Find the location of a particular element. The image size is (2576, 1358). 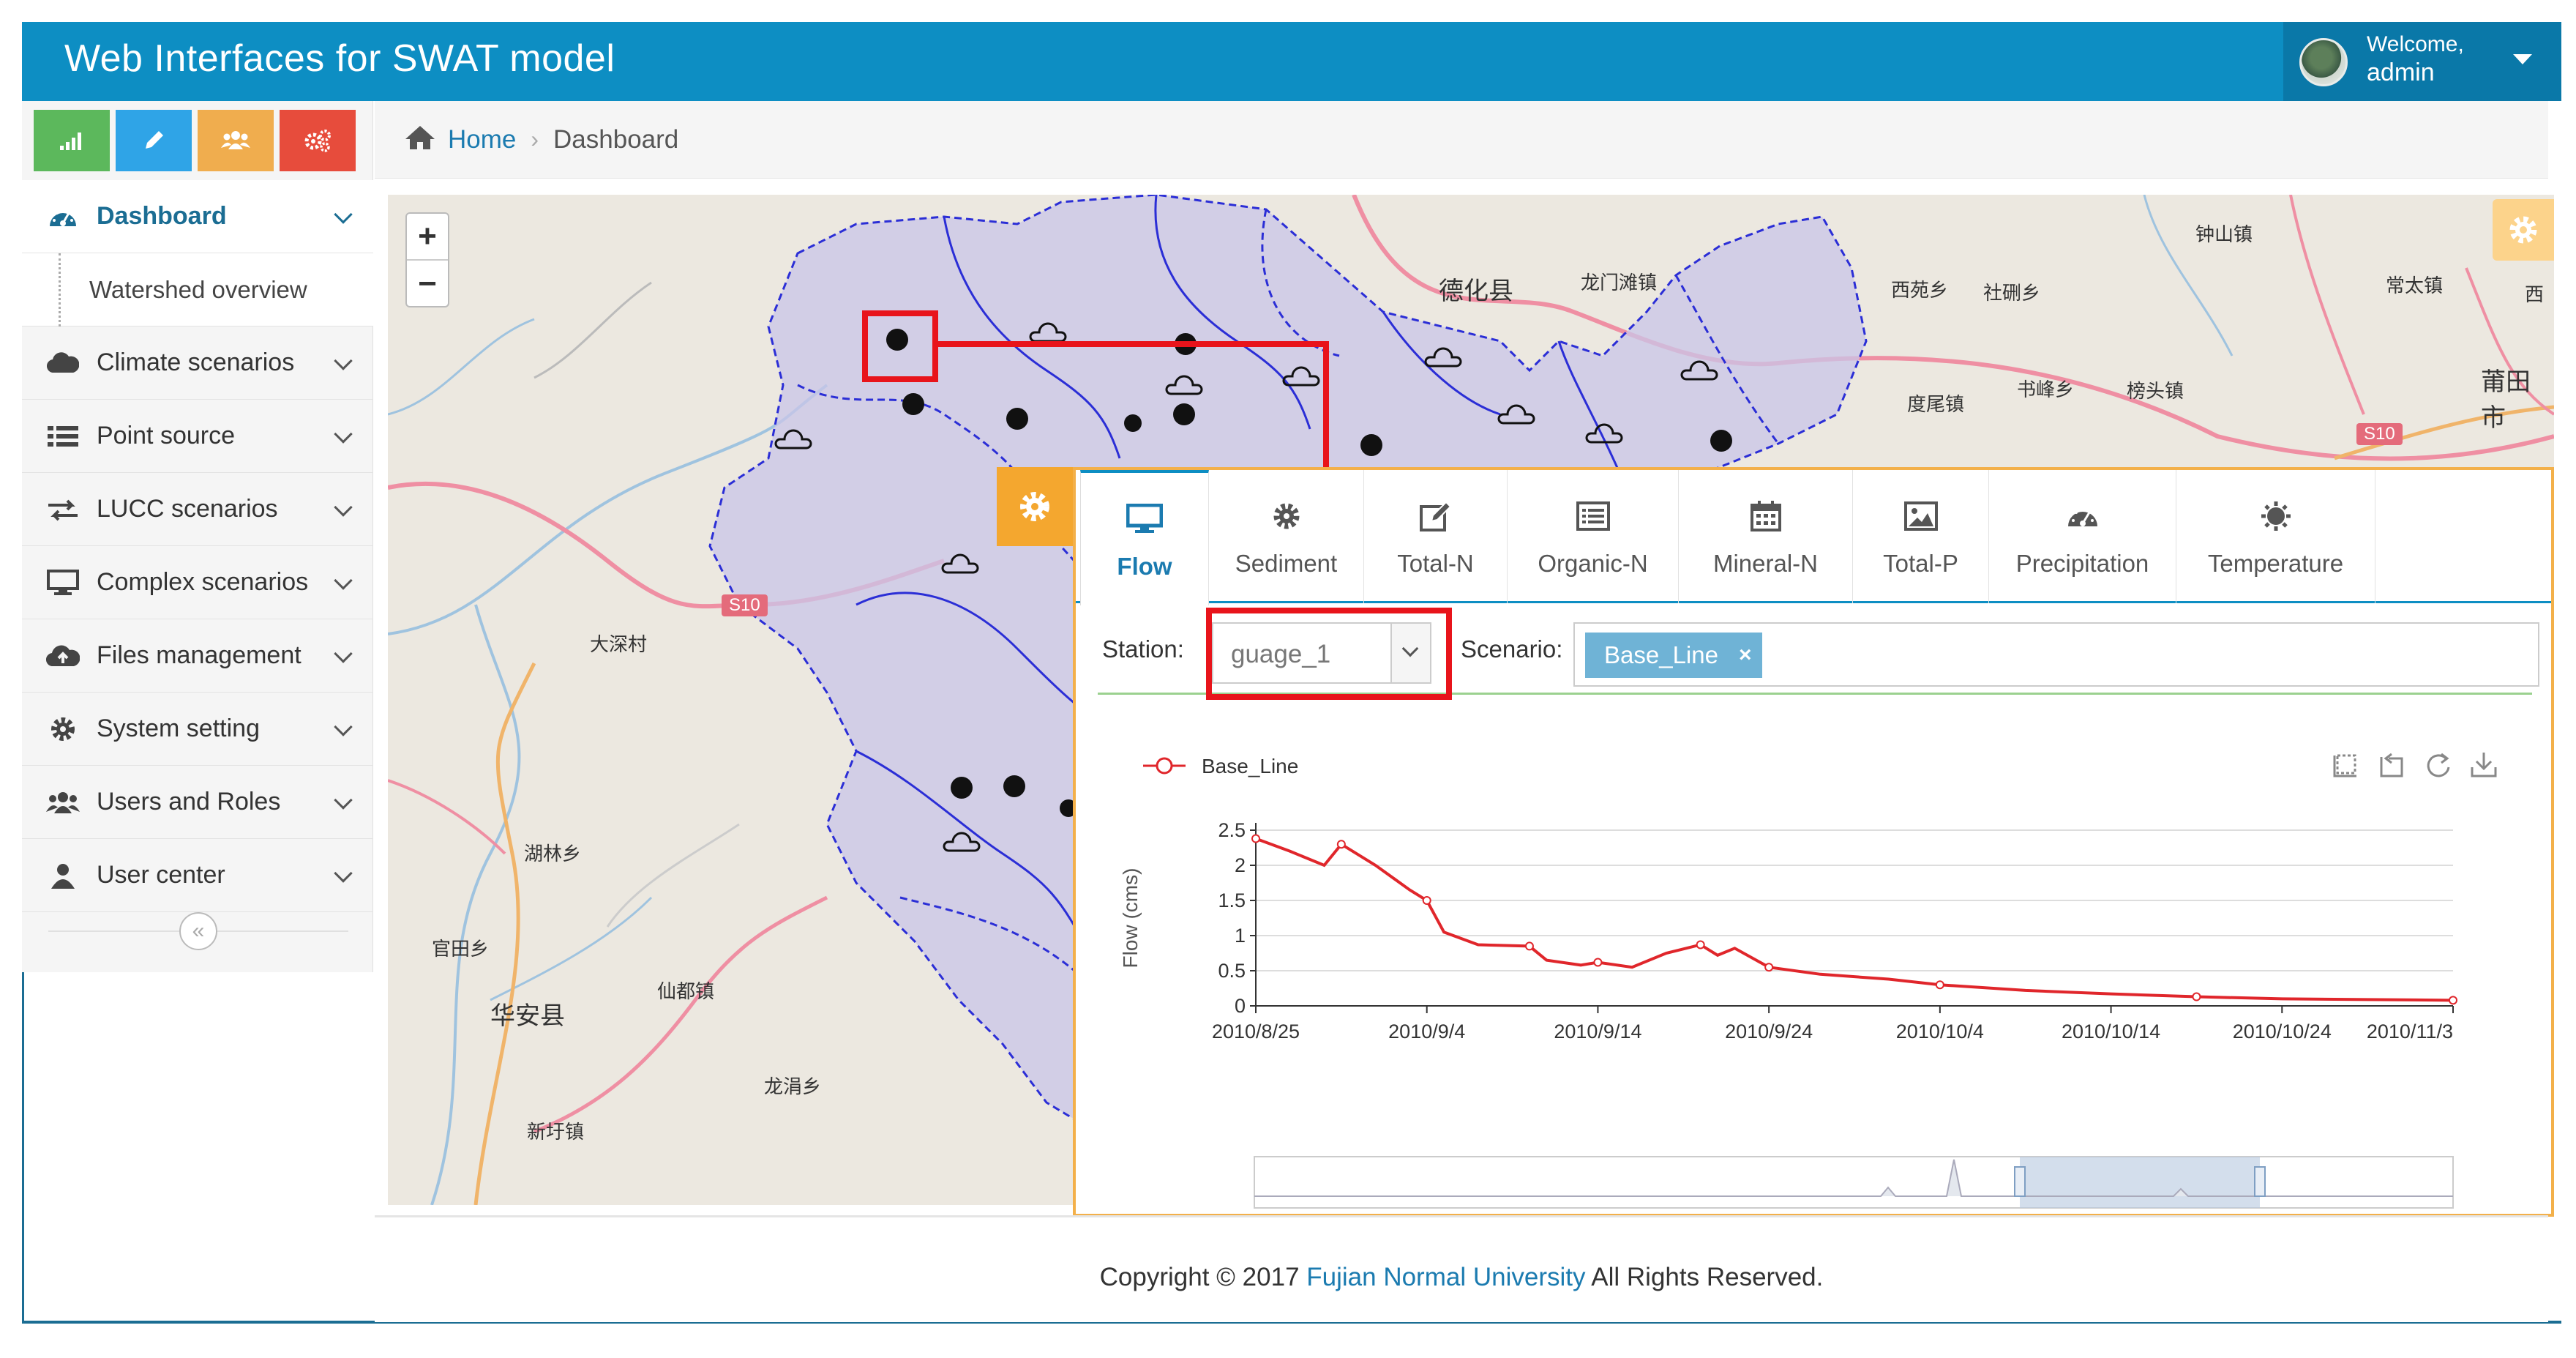

tab-label: Precipitation is located at coordinates (2082, 563).